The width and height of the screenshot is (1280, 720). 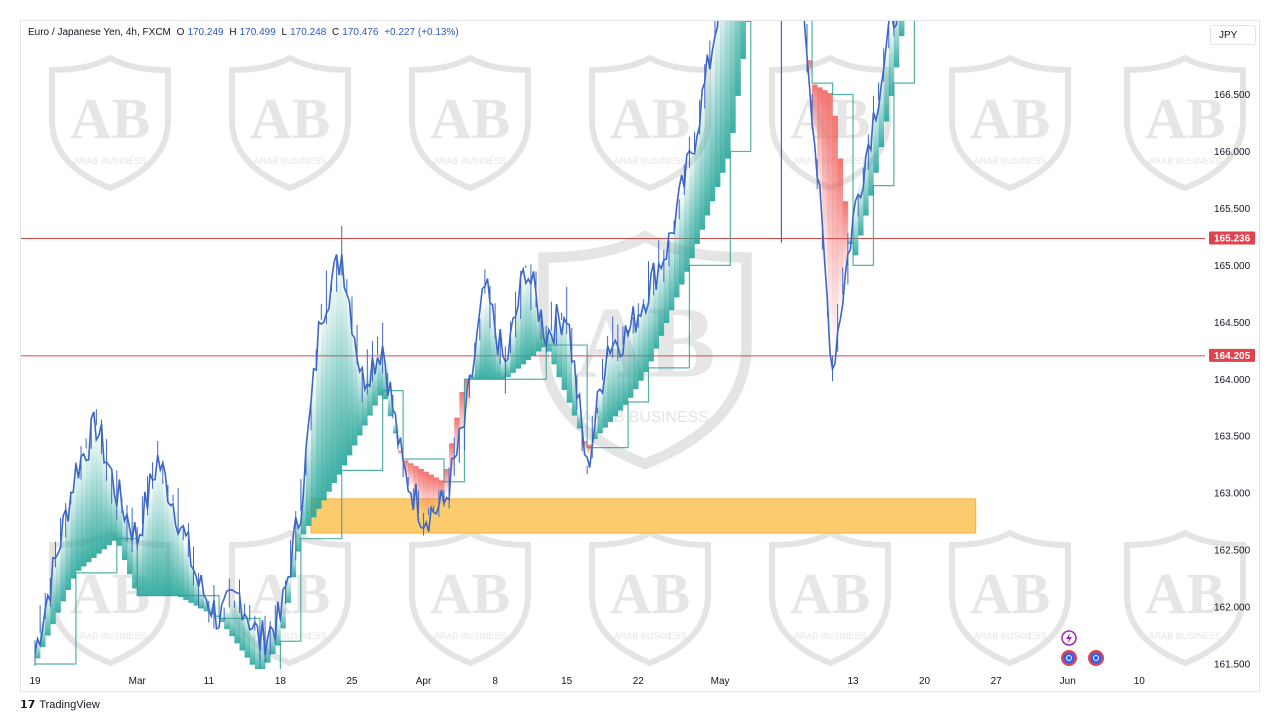 I want to click on lightning-icon-ring, so click(x=1069, y=638).